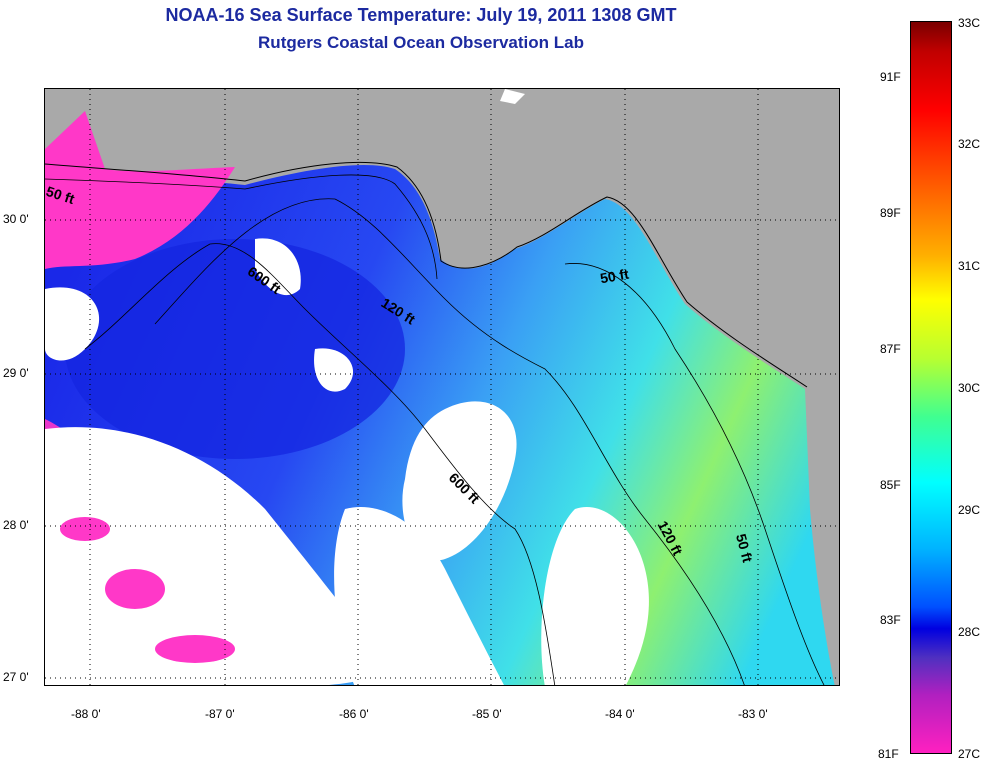 The width and height of the screenshot is (992, 770). I want to click on colorbar-fahrenheit-label: 85F, so click(890, 485).